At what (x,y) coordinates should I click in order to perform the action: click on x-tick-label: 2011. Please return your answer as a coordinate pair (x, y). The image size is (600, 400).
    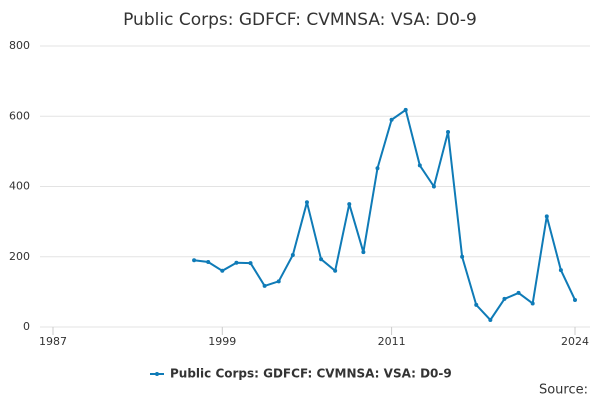
    Looking at the image, I should click on (392, 341).